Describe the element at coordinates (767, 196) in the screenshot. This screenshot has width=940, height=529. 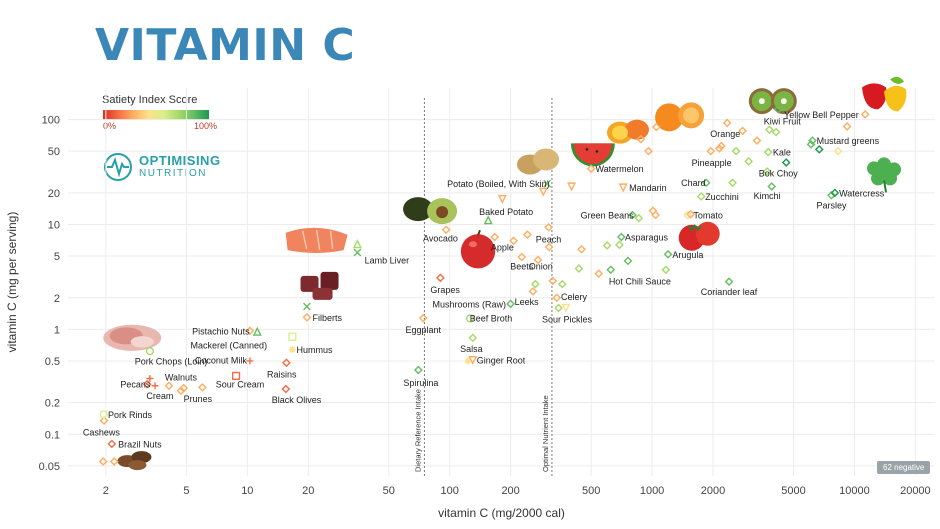
I see `point-label: Kimchi` at that location.